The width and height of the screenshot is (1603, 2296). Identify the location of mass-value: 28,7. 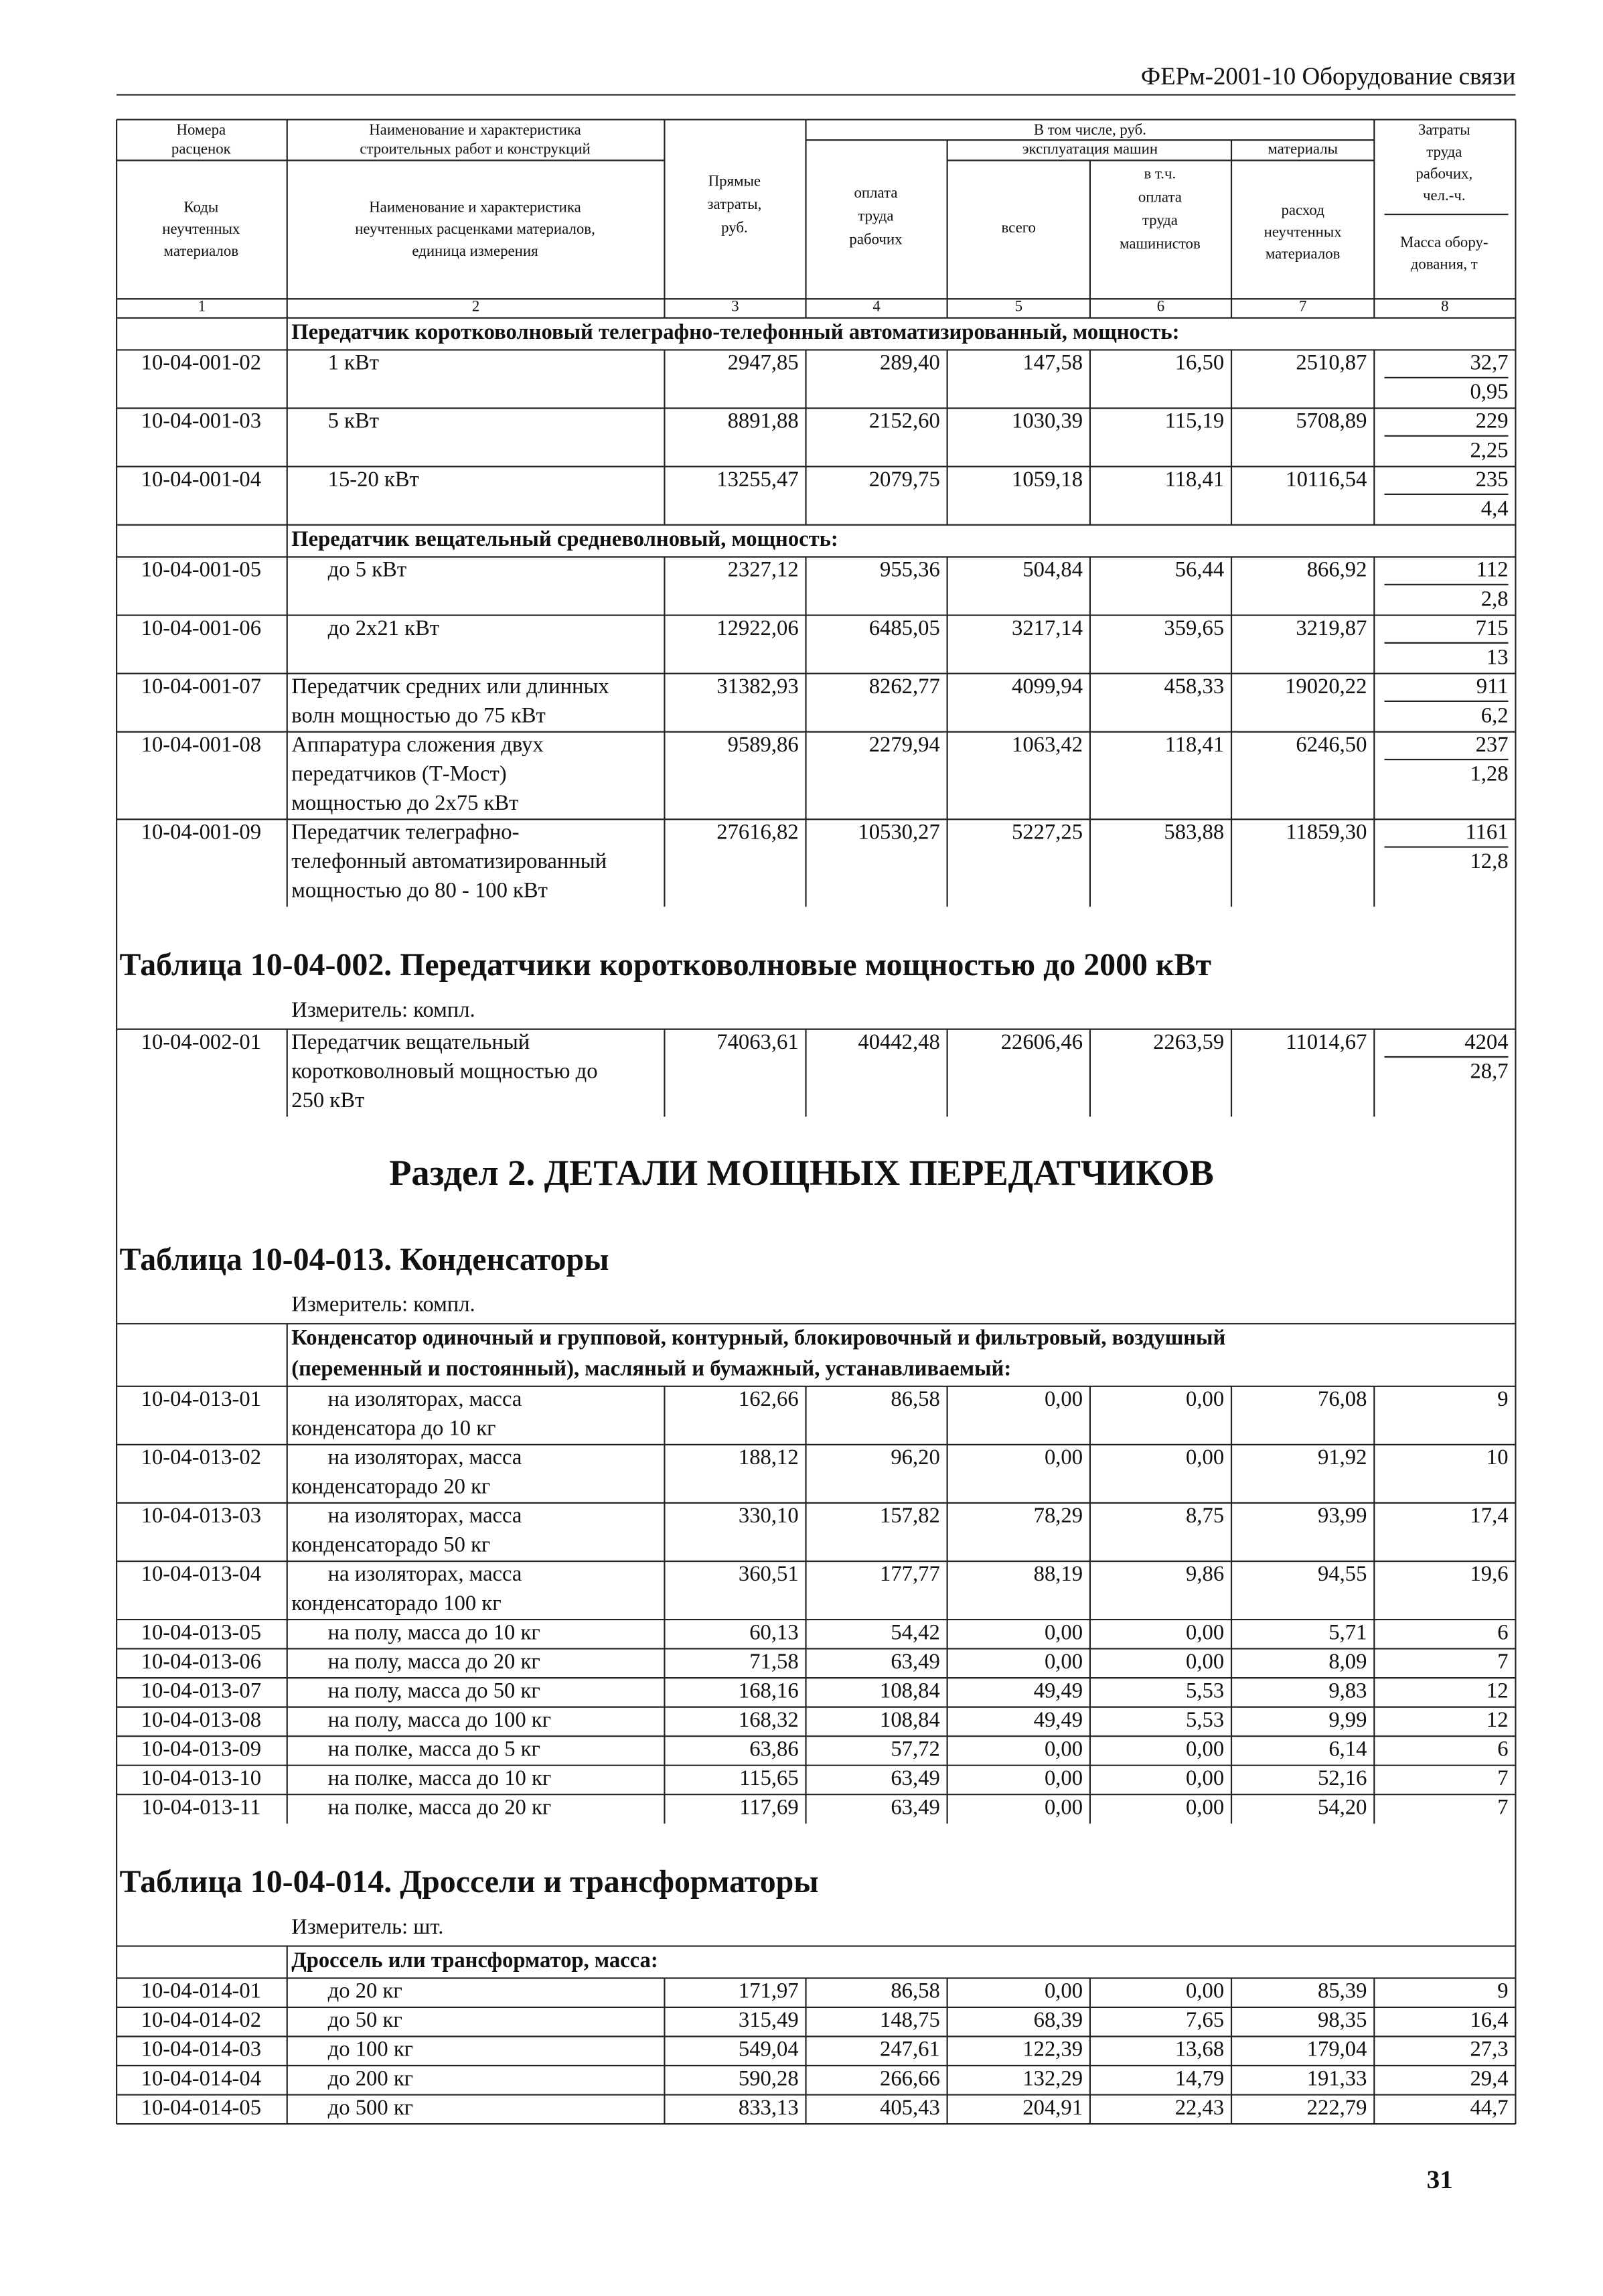
(1489, 1071).